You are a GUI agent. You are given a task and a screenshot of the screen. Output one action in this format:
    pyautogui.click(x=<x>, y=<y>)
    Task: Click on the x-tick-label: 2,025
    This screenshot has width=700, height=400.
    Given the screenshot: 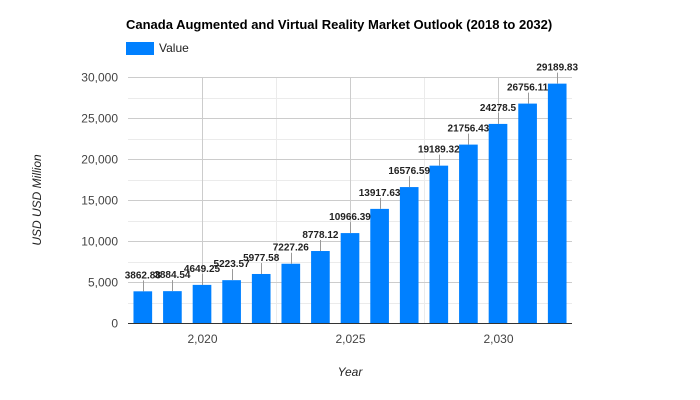 What is the action you would take?
    pyautogui.click(x=350, y=339)
    